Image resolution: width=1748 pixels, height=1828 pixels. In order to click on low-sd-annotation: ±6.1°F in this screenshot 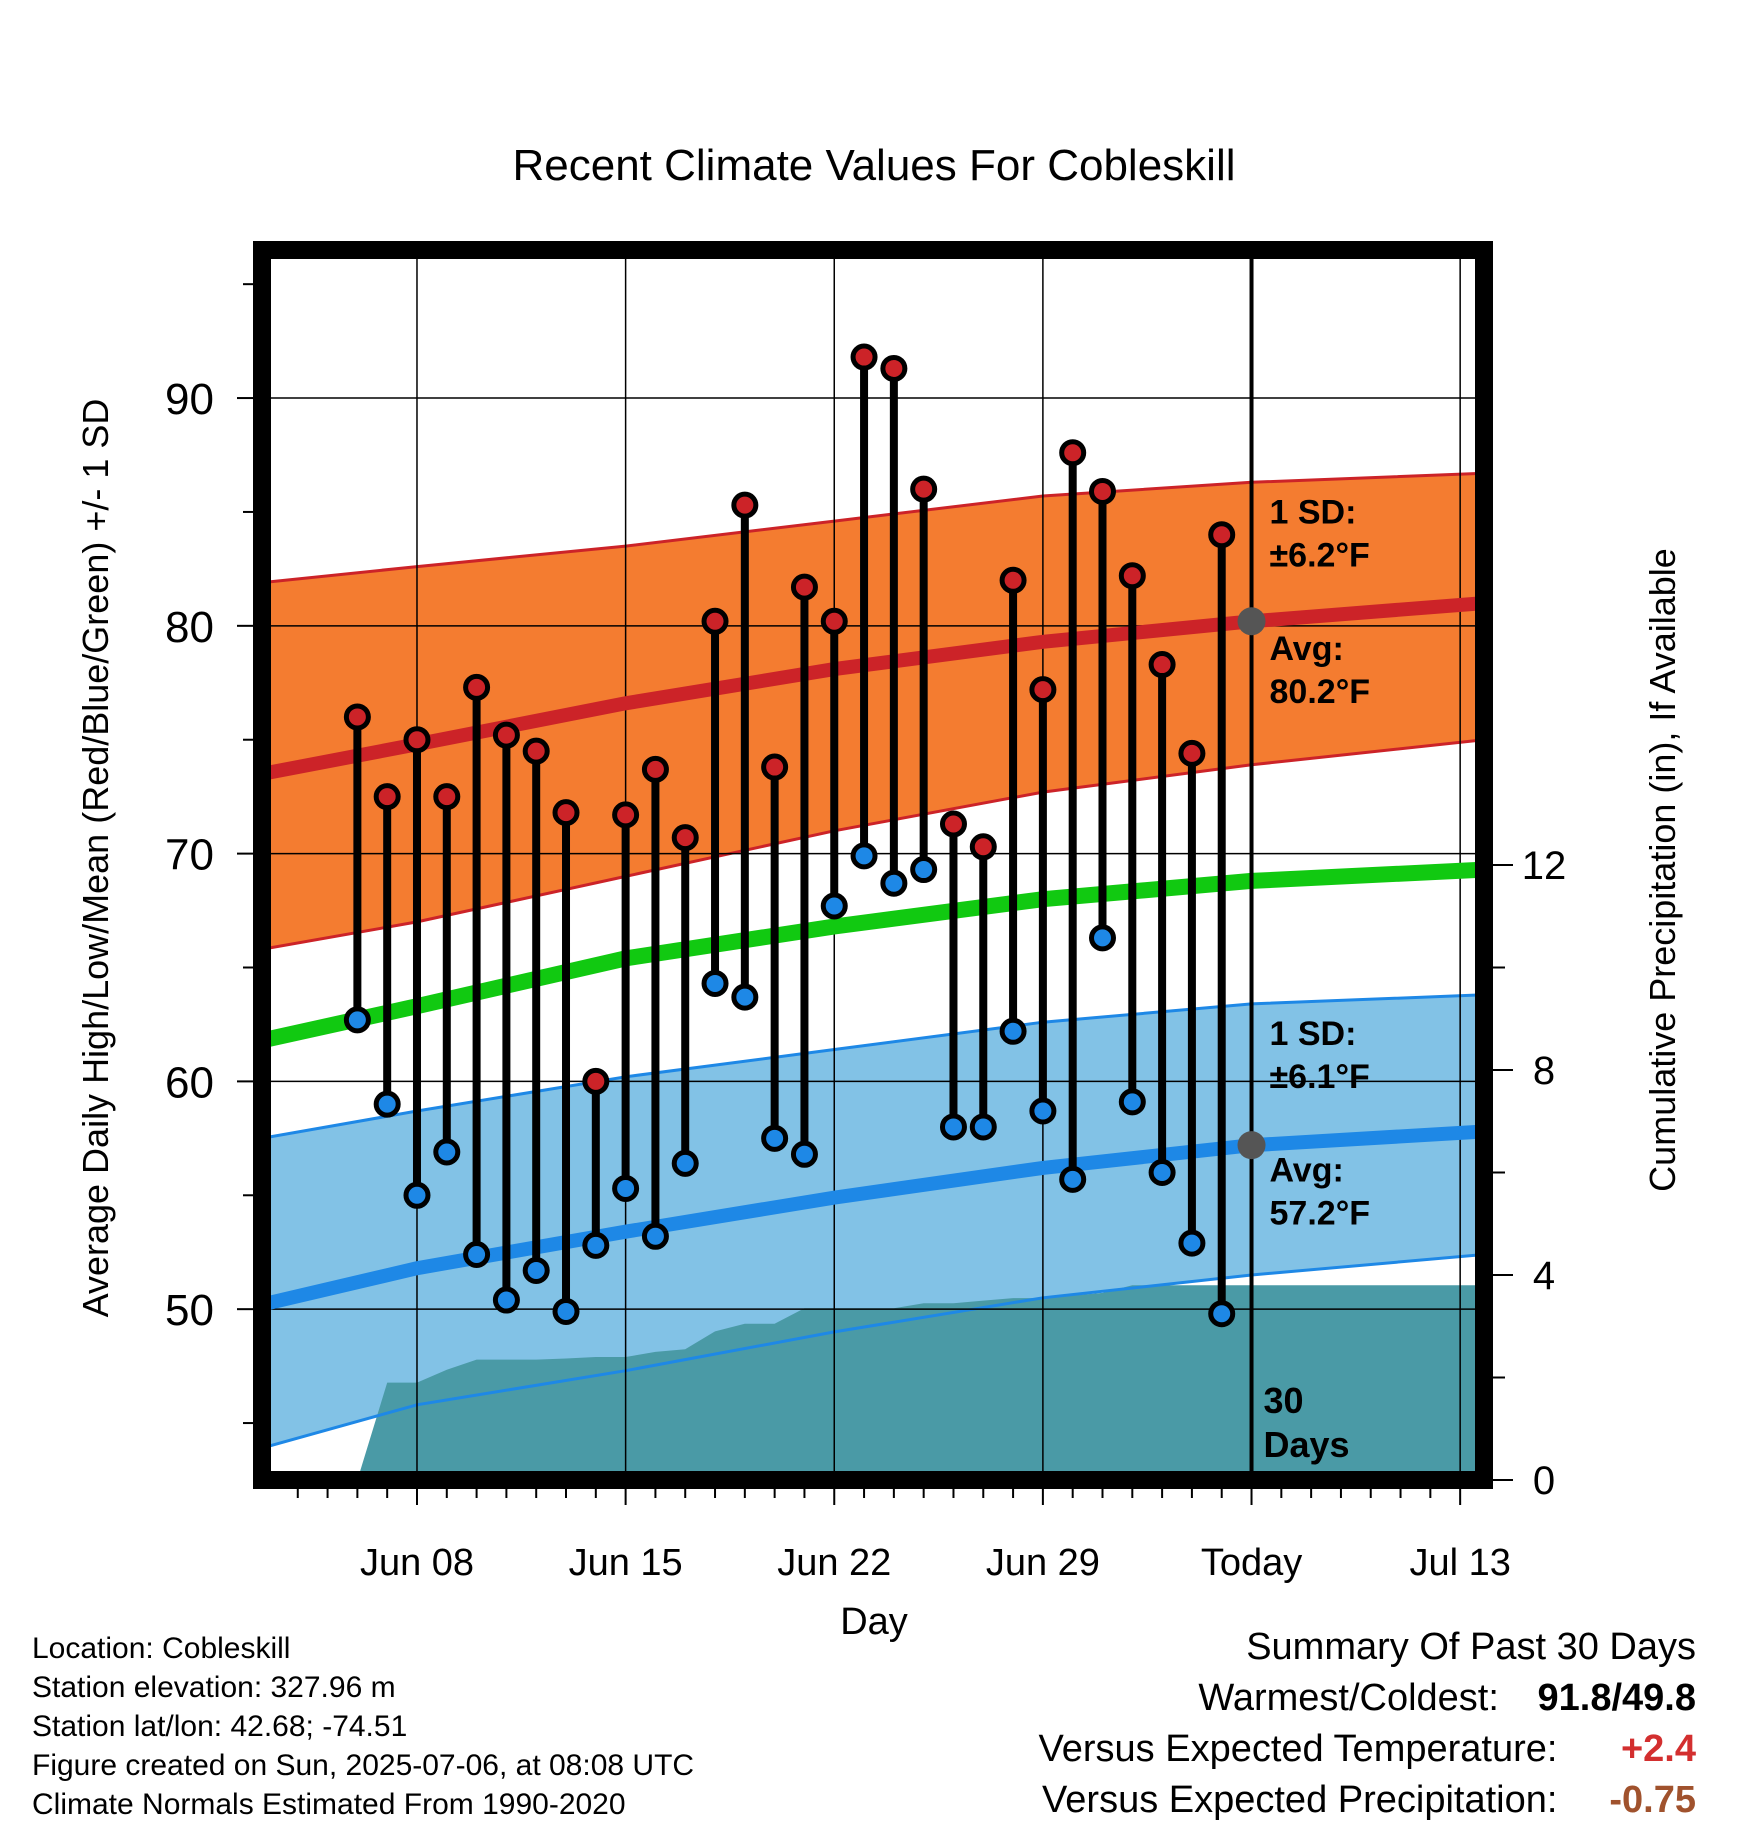, I will do `click(1320, 1077)`.